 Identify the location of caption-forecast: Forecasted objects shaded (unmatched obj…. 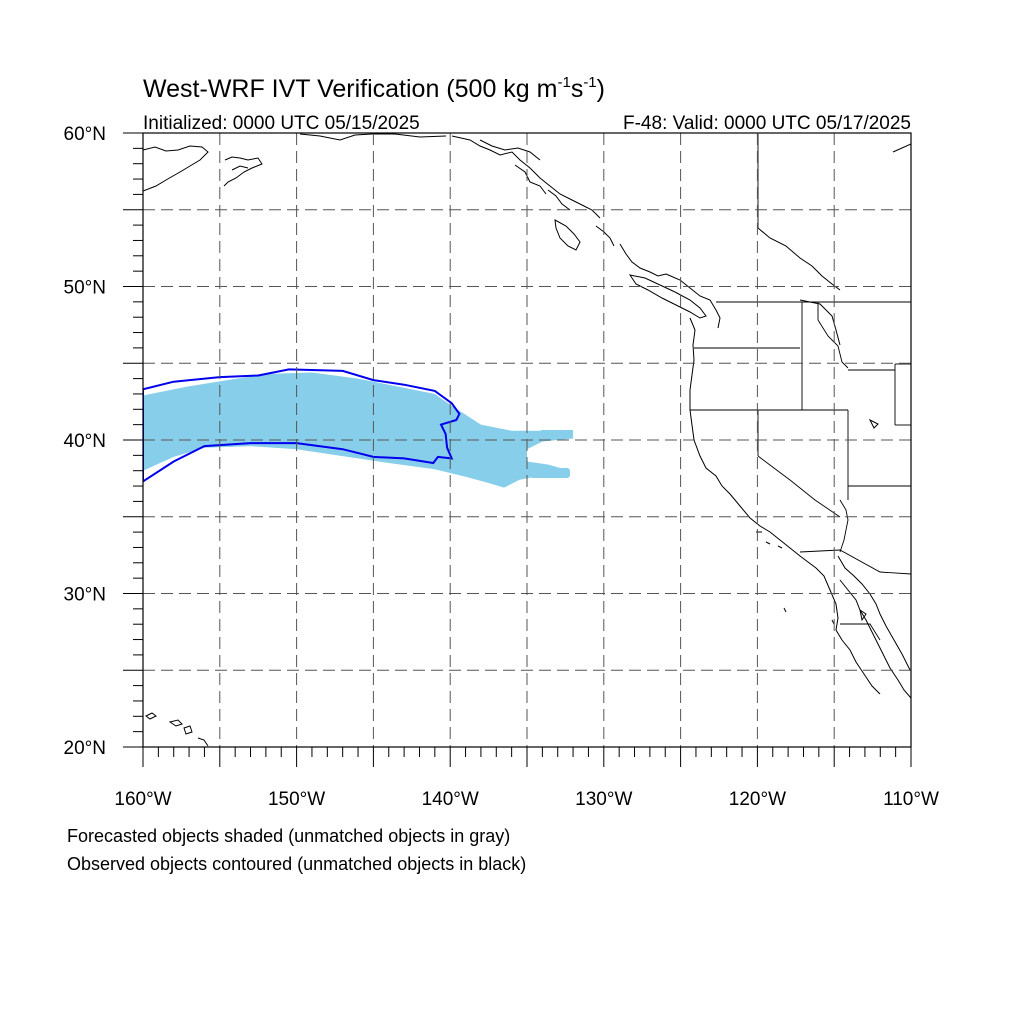
(288, 836).